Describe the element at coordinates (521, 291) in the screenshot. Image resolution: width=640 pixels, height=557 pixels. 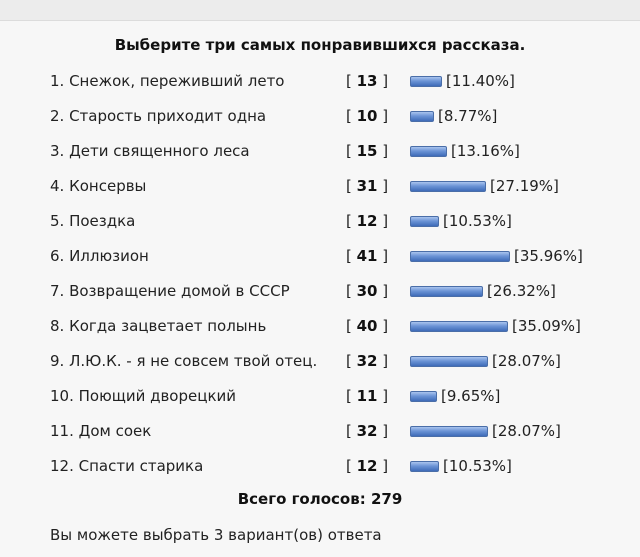
I see `poll-option-percent: [26.32%]` at that location.